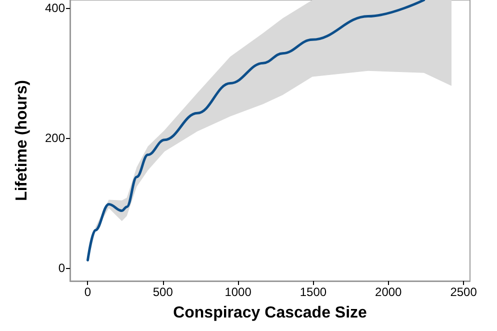 The height and width of the screenshot is (331, 497). Describe the element at coordinates (238, 292) in the screenshot. I see `x-tick-label: 1000` at that location.